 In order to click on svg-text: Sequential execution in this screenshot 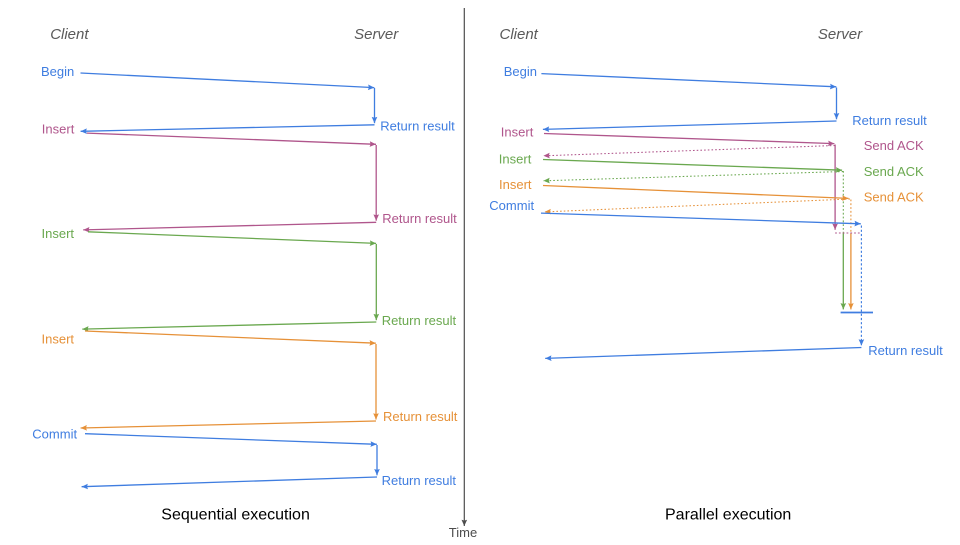, I will do `click(235, 515)`.